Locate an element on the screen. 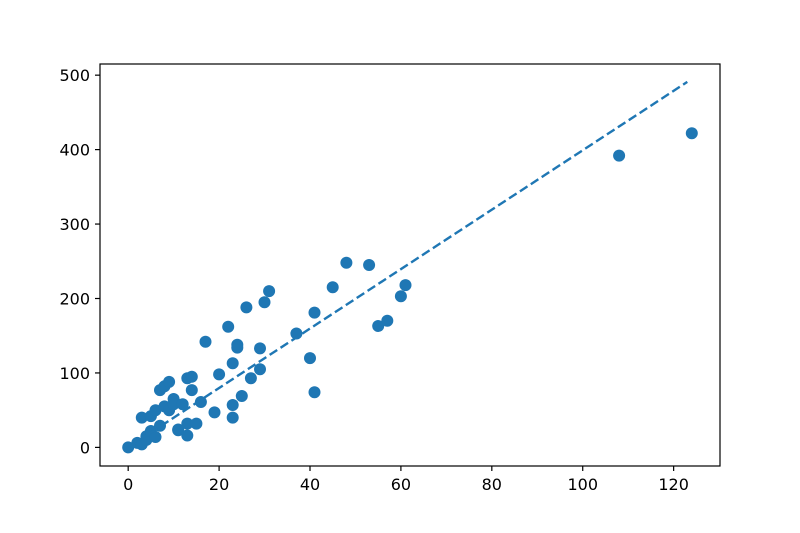 This screenshot has height=533, width=800. x-tick-label: 40 is located at coordinates (310, 484).